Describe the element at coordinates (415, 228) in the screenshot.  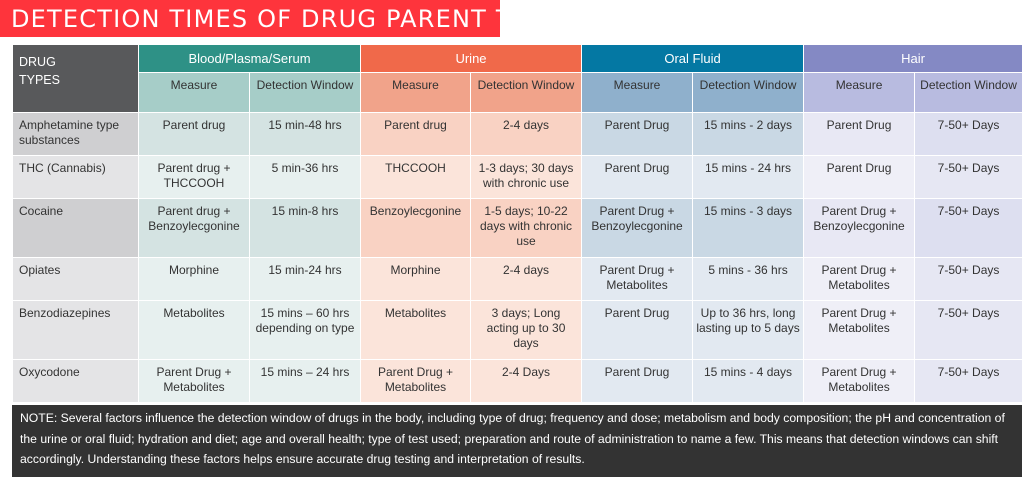
I see `measure-cell: Benzoylecgonine` at that location.